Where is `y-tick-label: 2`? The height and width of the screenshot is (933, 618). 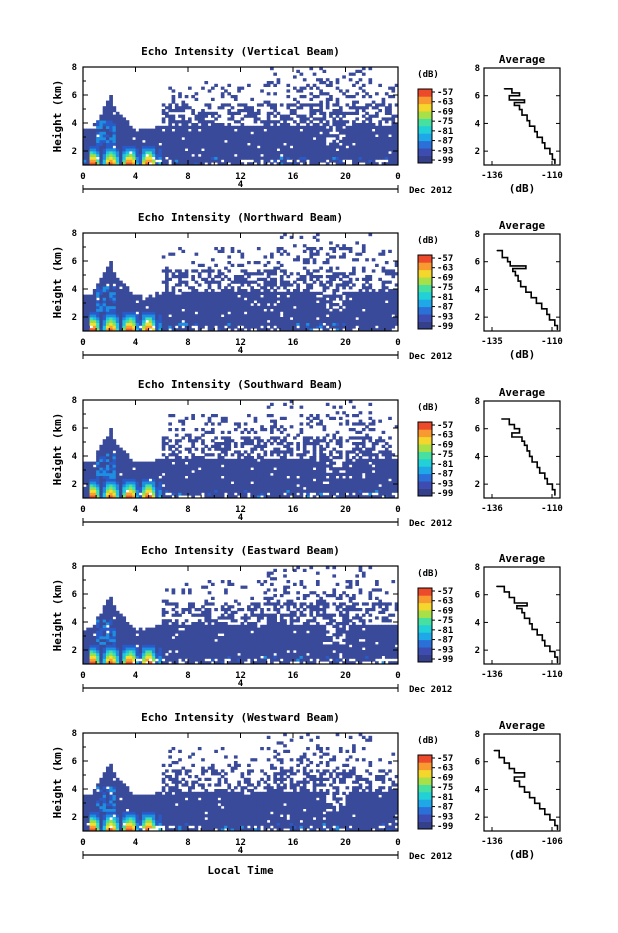
y-tick-label: 2 is located at coordinates (74, 318).